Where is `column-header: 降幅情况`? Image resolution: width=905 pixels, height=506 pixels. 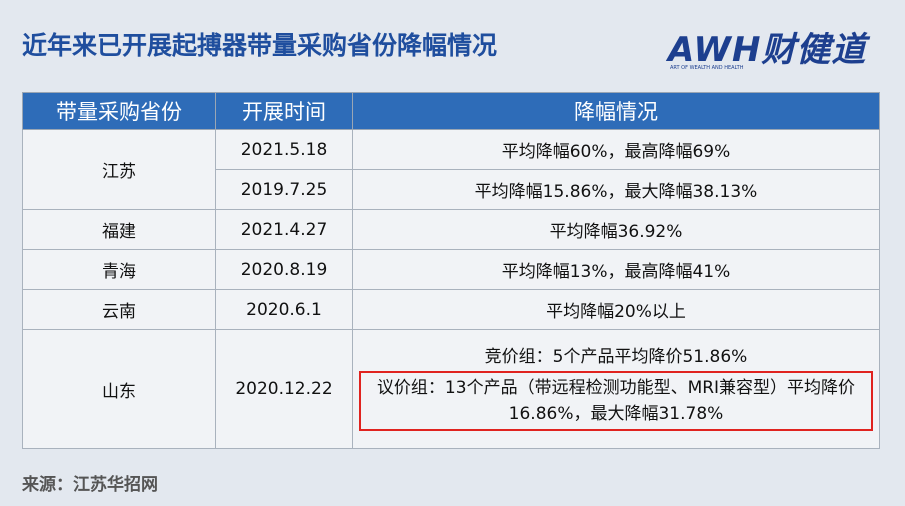
column-header: 降幅情况 is located at coordinates (616, 111).